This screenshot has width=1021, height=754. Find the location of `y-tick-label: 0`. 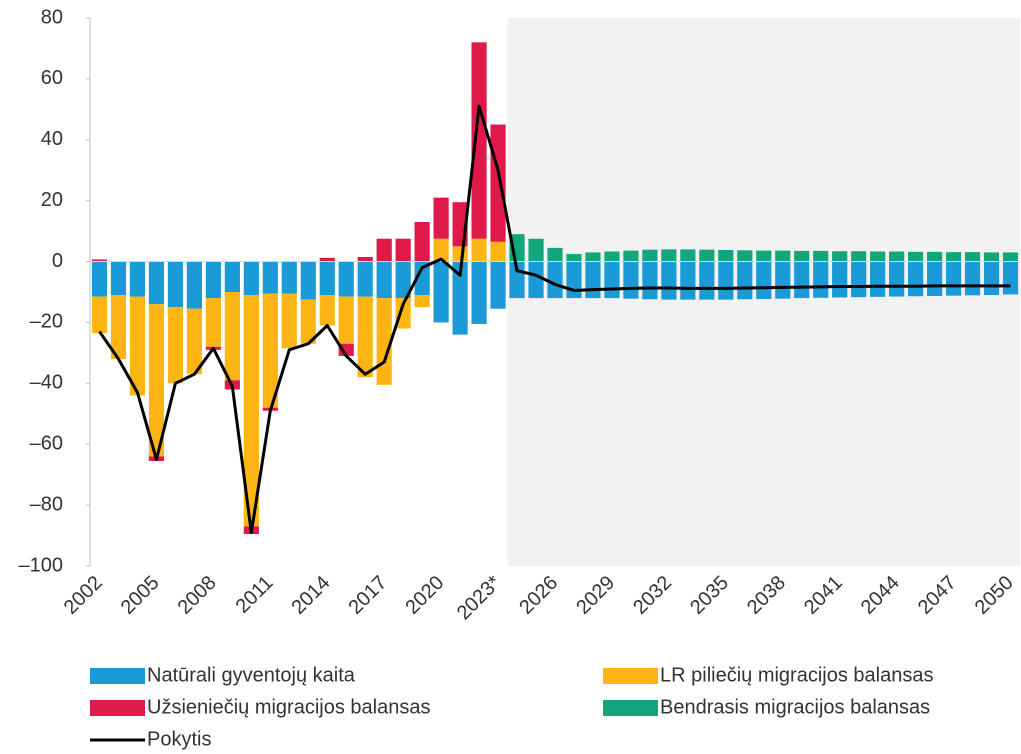

y-tick-label: 0 is located at coordinates (57, 261).